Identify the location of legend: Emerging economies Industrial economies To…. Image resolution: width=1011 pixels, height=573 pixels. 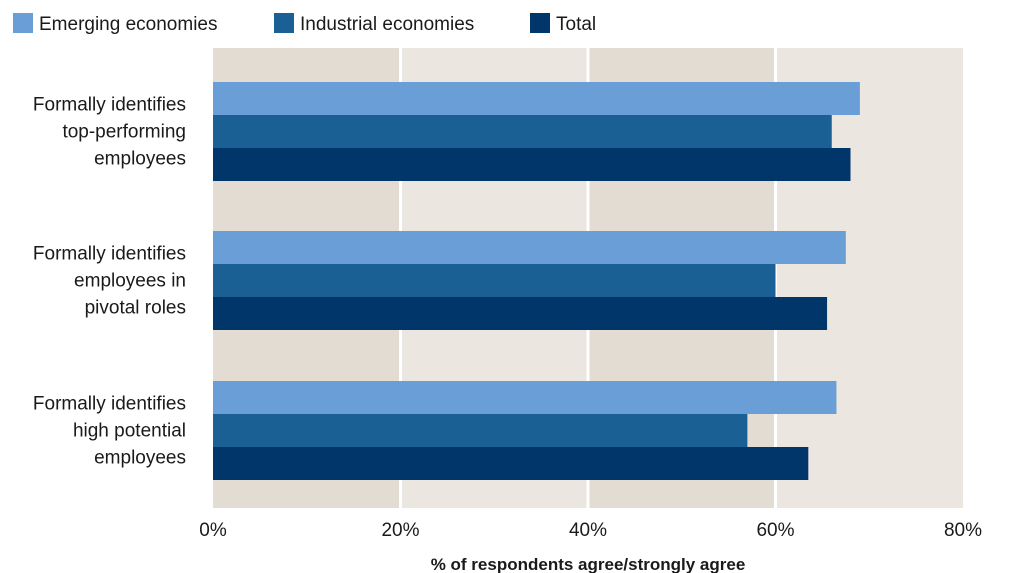
(304, 24).